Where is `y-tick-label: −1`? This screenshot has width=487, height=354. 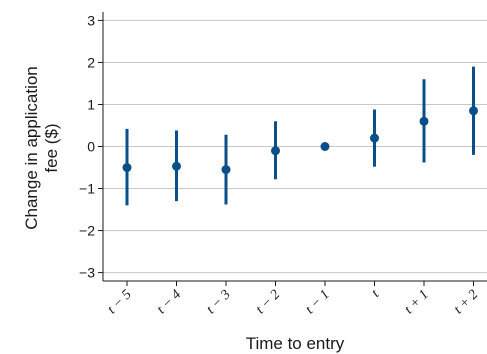
y-tick-label: −1 is located at coordinates (87, 189).